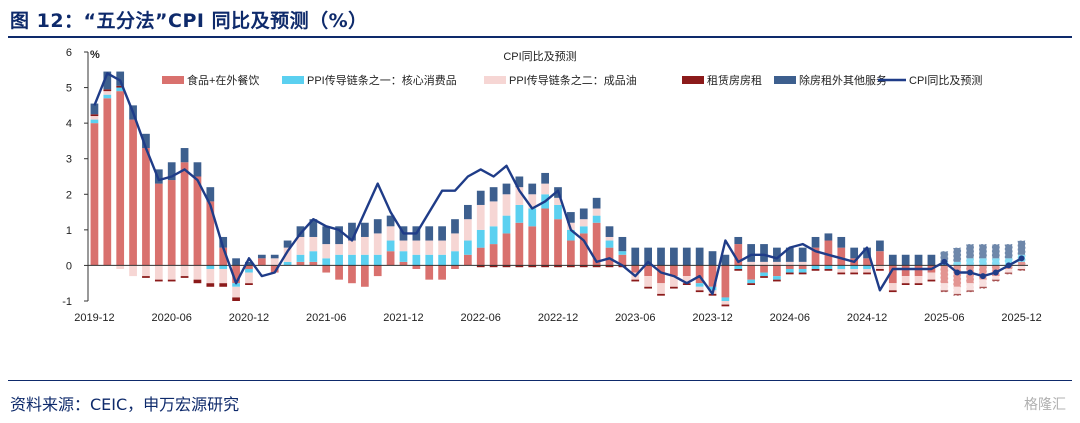 This screenshot has height=423, width=1080. Describe the element at coordinates (69, 124) in the screenshot. I see `y-tick-label: 4` at that location.